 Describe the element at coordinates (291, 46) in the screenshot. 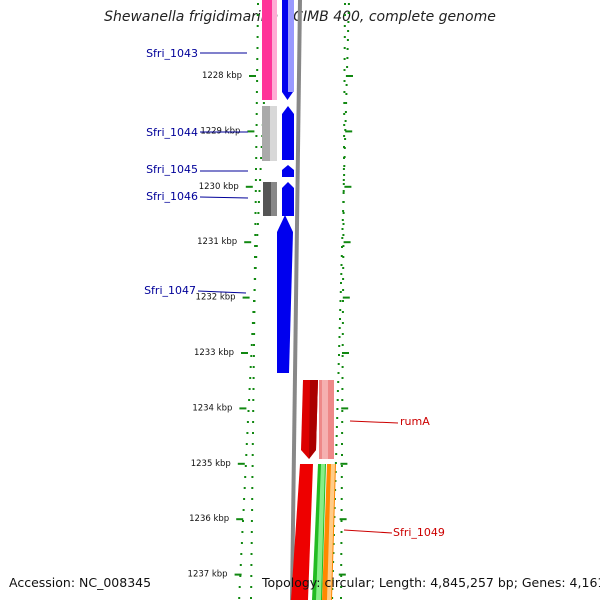

I see `gene-arrow-sfri-1043-highlight` at that location.